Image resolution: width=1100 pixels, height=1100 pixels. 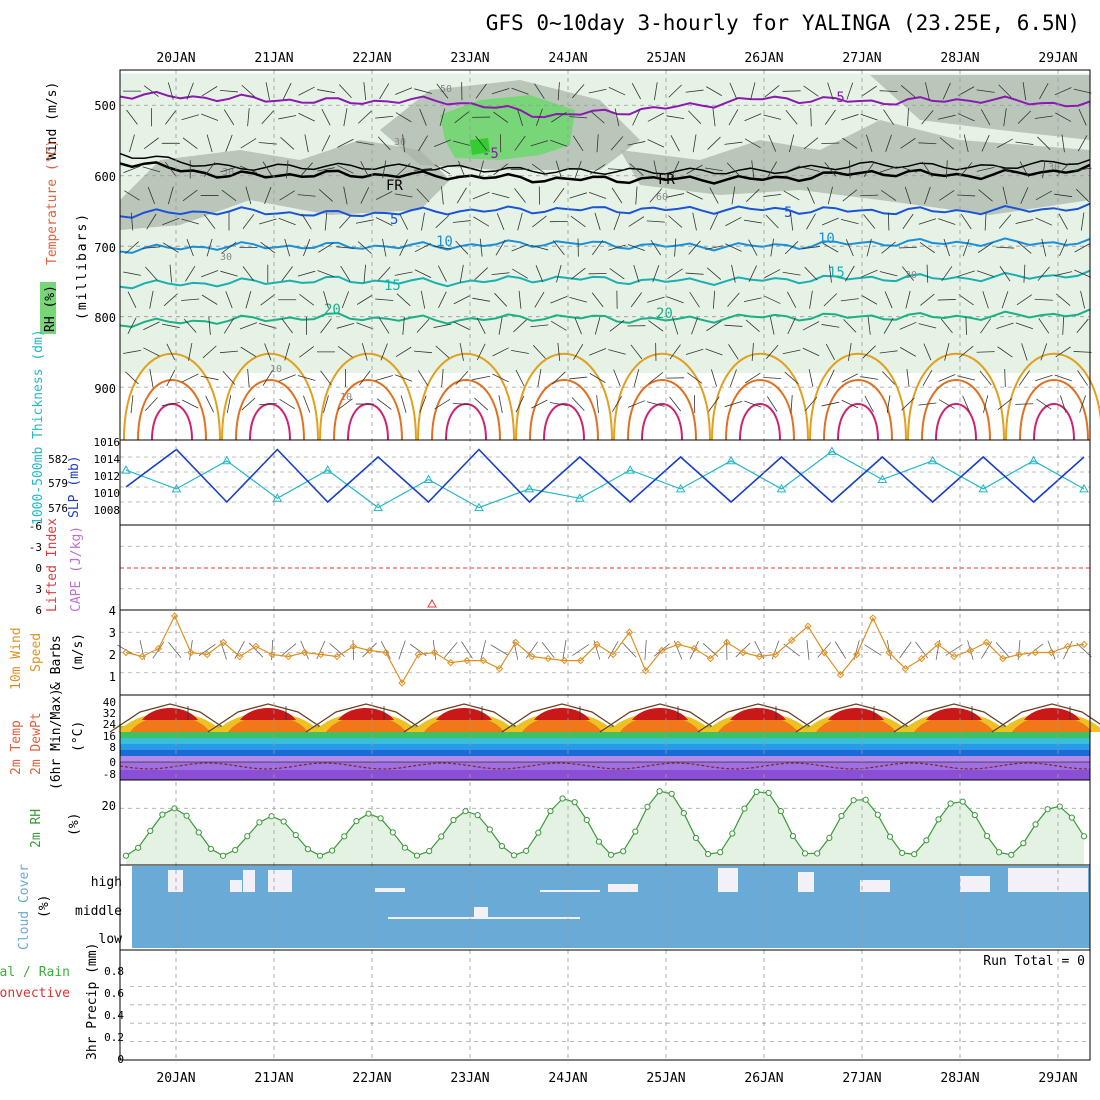 What do you see at coordinates (64, 565) in the screenshot?
I see `cape-panel-labels: Lifted Index CAPE (J/kg)` at bounding box center [64, 565].